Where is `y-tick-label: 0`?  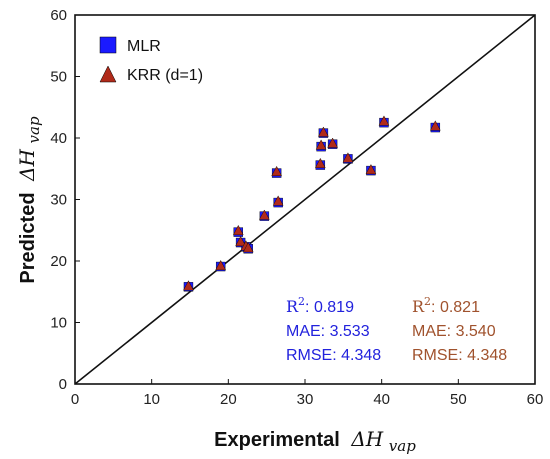
y-tick-label: 0 is located at coordinates (63, 384).